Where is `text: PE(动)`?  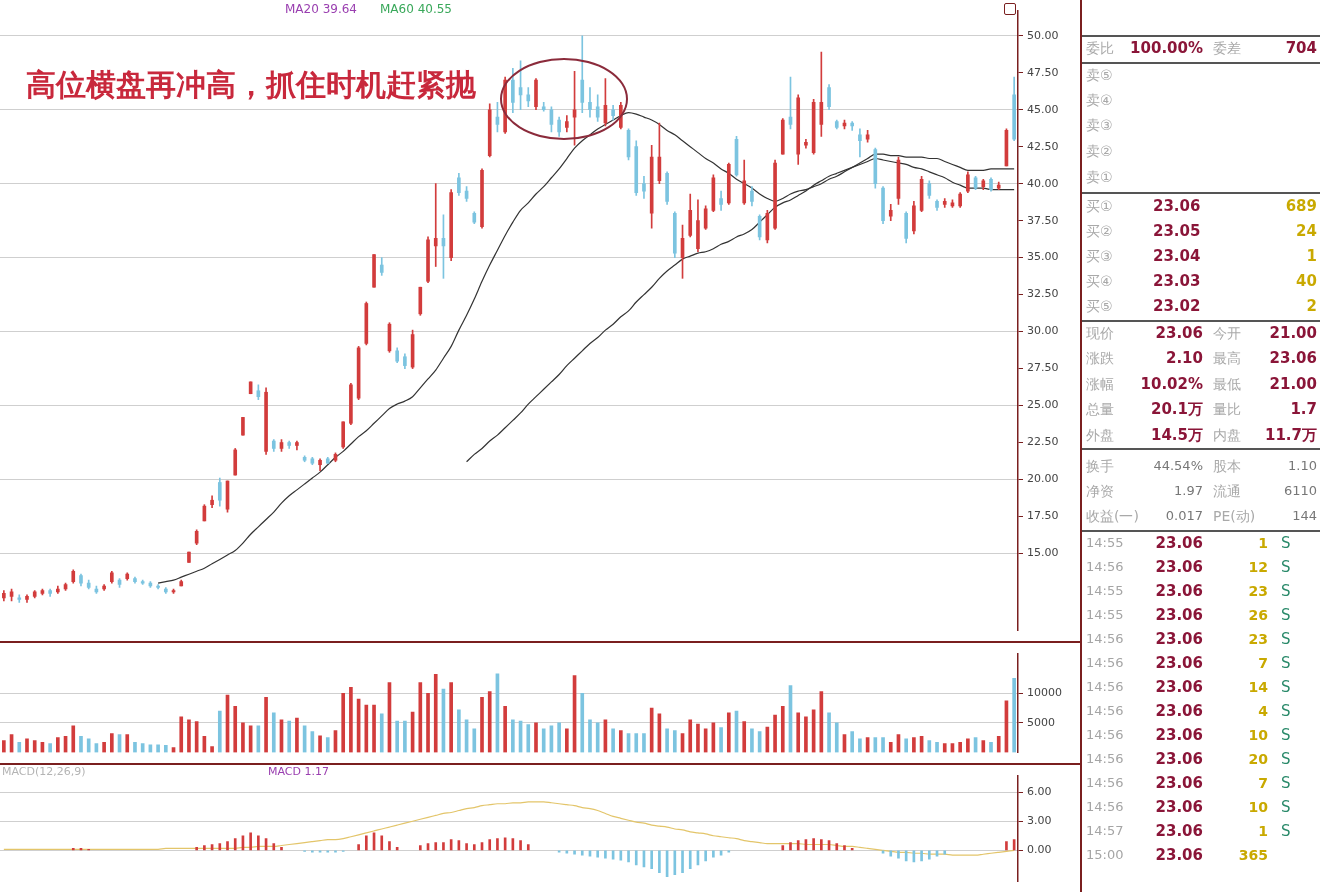
text: PE(动) is located at coordinates (1234, 516).